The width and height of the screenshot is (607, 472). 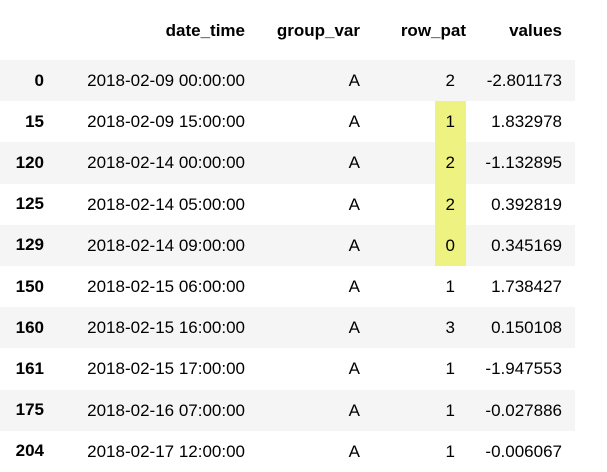 I want to click on cell-text: 1.832978, so click(x=526, y=122).